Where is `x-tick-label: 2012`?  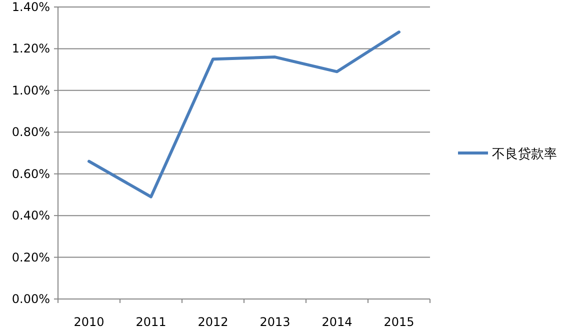 x-tick-label: 2012 is located at coordinates (213, 322).